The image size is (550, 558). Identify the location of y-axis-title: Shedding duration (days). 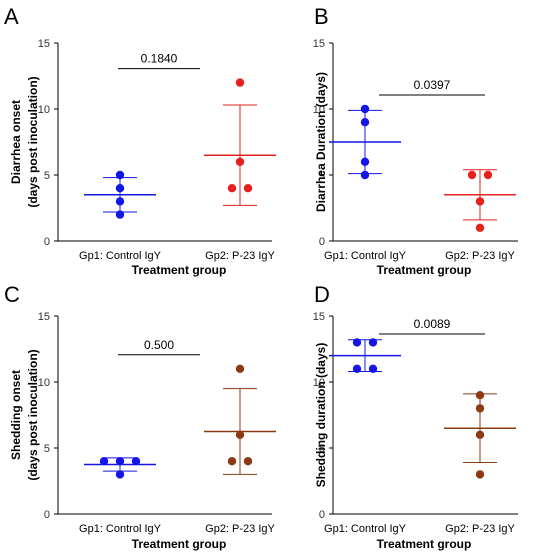
(321, 415).